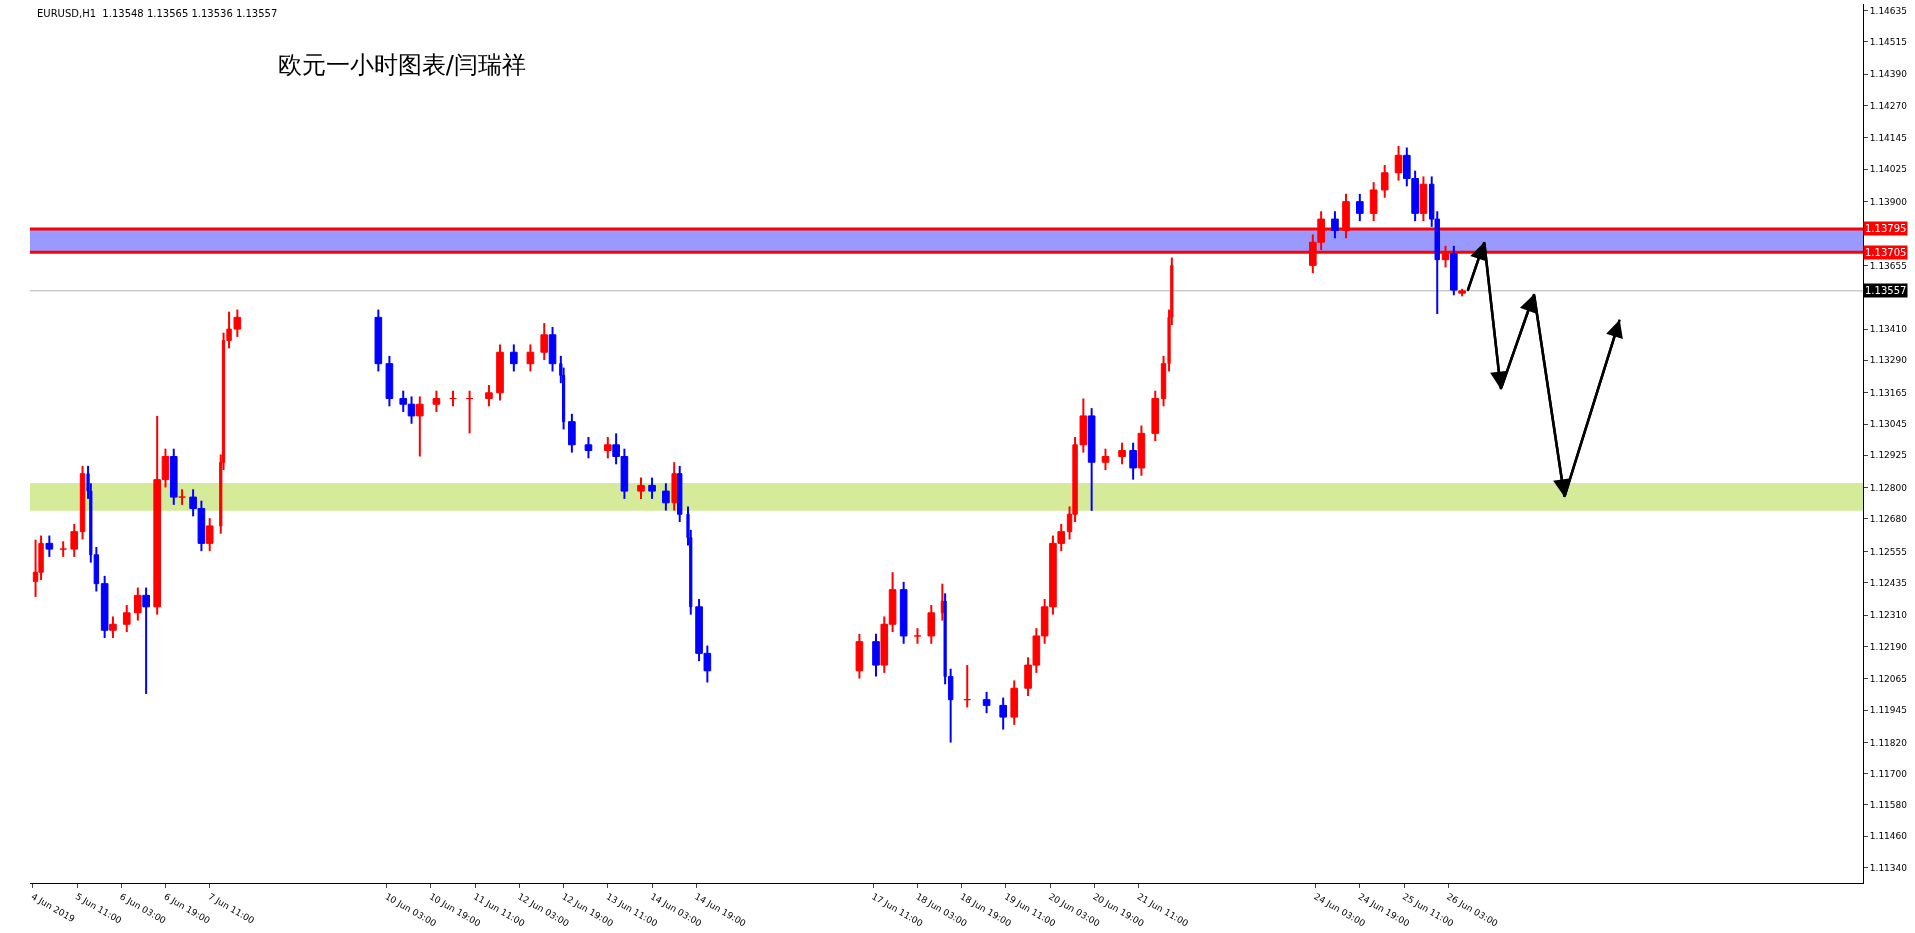 This screenshot has width=1915, height=933. Describe the element at coordinates (1888, 867) in the screenshot. I see `y-tick-label: 1.11340` at that location.